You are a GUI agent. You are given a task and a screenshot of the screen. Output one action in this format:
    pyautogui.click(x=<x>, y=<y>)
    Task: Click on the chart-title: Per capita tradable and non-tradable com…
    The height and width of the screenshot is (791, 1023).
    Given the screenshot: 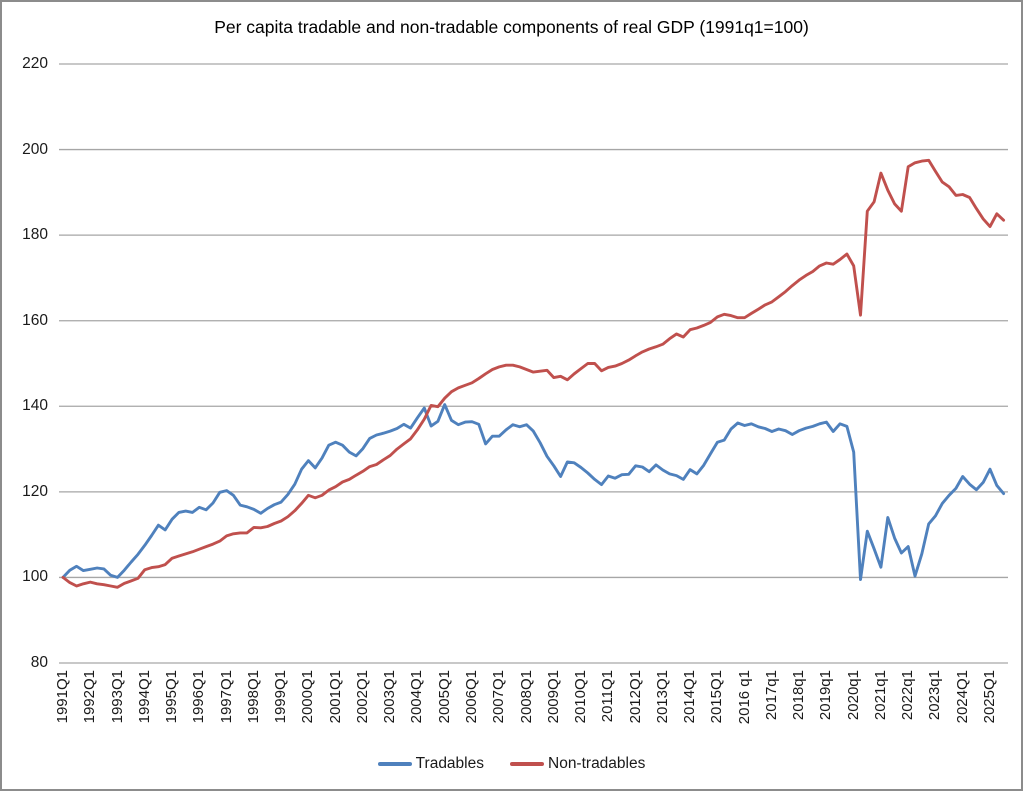 What is the action you would take?
    pyautogui.click(x=511, y=27)
    